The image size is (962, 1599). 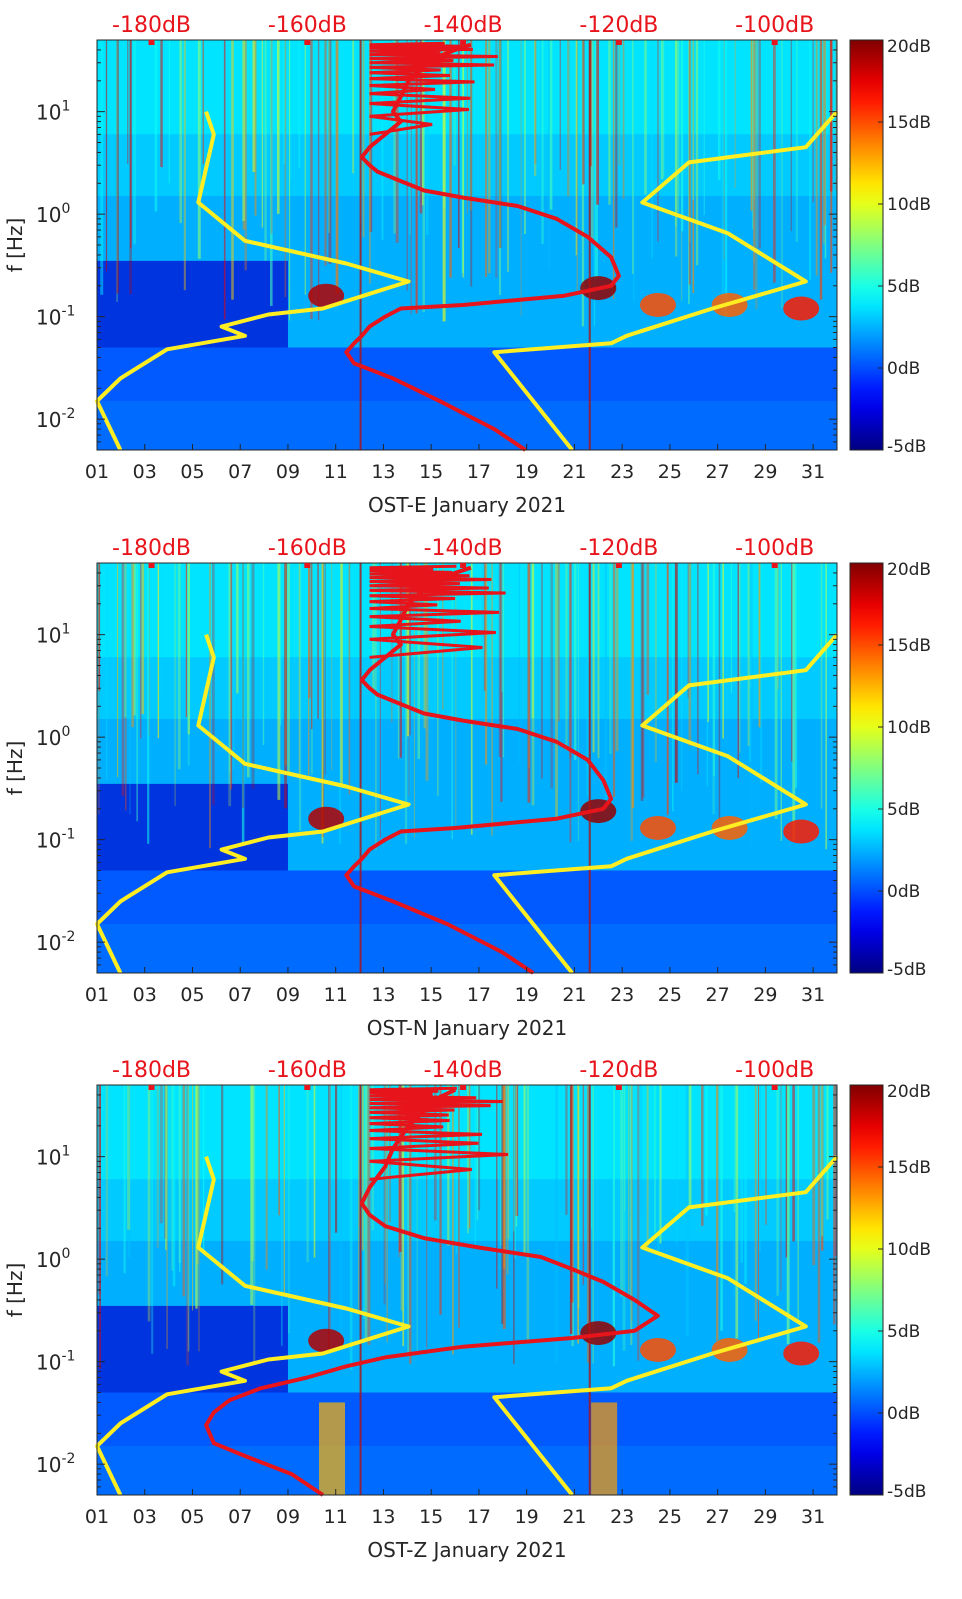 I want to click on chart-title: OST-E January 2021, so click(x=467, y=505).